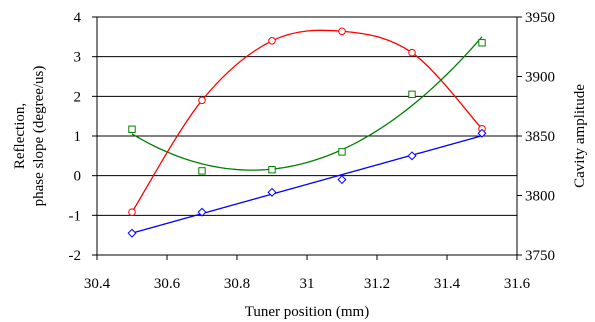  I want to click on x-tick-label: 30.6, so click(167, 284).